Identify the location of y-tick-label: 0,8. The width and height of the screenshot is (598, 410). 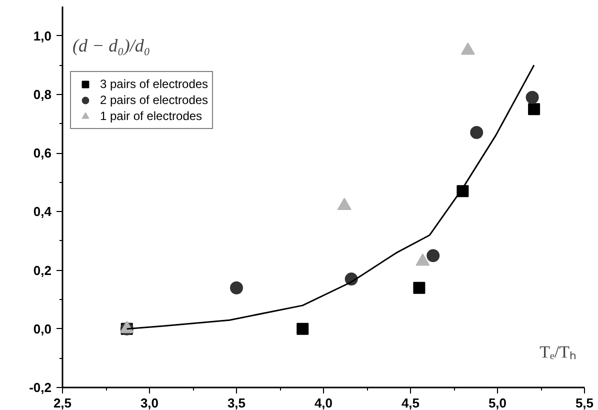
(42, 94).